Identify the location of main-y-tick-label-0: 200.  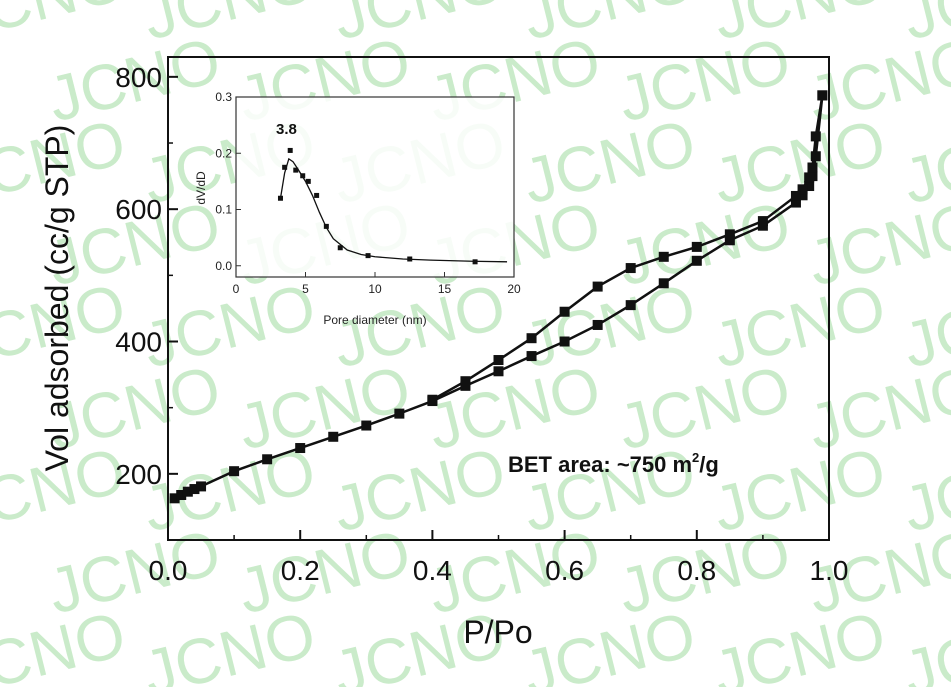
(138, 474).